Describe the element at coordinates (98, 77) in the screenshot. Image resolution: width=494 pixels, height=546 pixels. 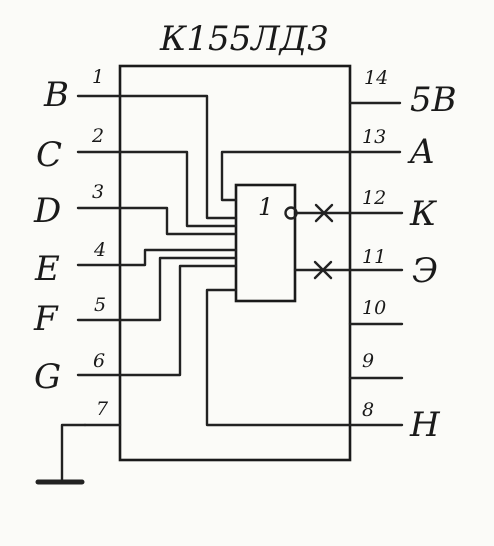
I see `pin-number-1: 1` at that location.